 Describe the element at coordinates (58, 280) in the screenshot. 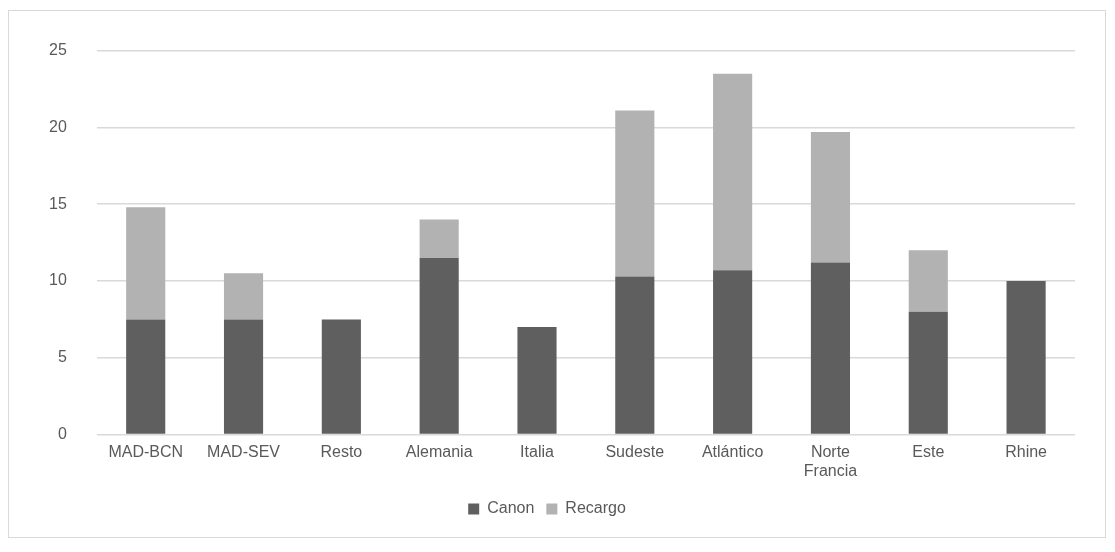

I see `y-tick-label: 10` at that location.